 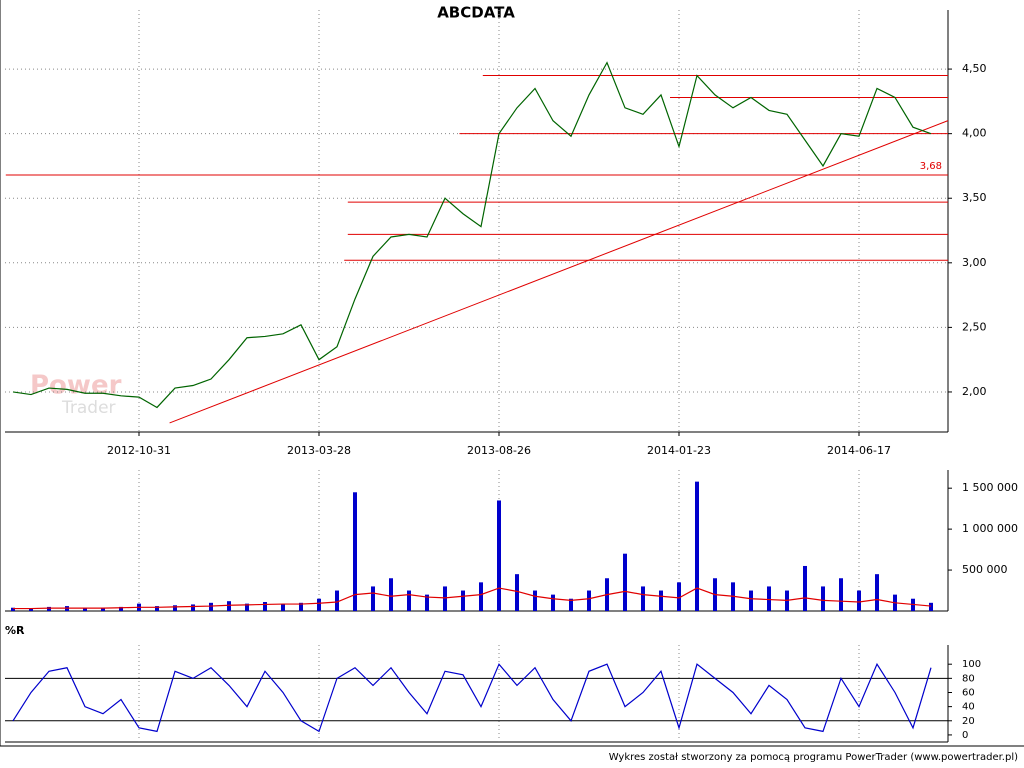 What do you see at coordinates (679, 450) in the screenshot?
I see `x-tick-label: 2014-01-23` at bounding box center [679, 450].